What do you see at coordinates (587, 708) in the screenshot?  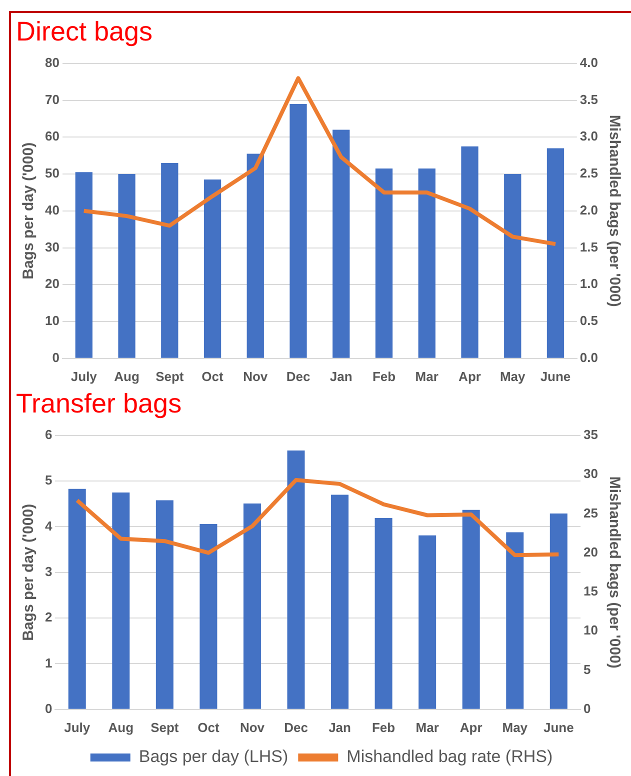 I see `y2-tick-label: 0` at bounding box center [587, 708].